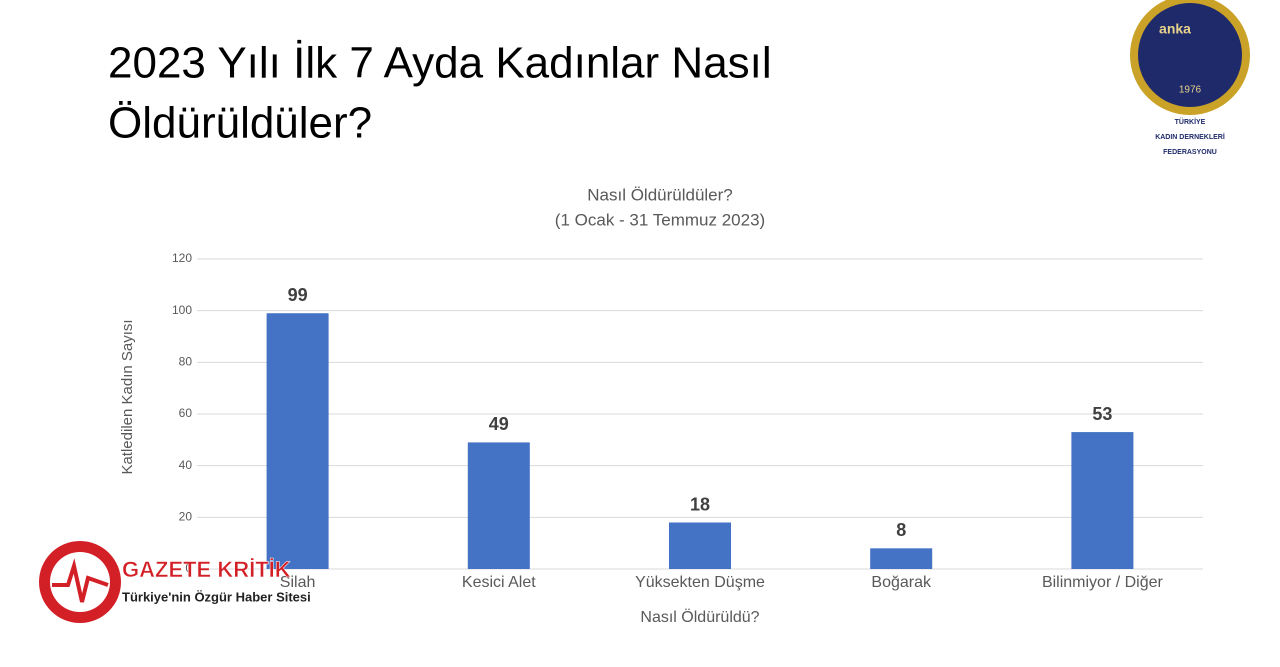 This screenshot has height=667, width=1280. Describe the element at coordinates (499, 424) in the screenshot. I see `data-label: 49` at that location.